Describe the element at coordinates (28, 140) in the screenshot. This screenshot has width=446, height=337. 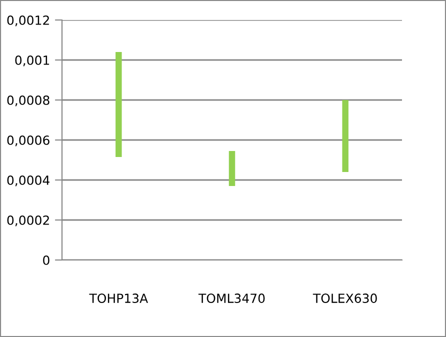
I see `y-tick-label: 0,0006` at that location.